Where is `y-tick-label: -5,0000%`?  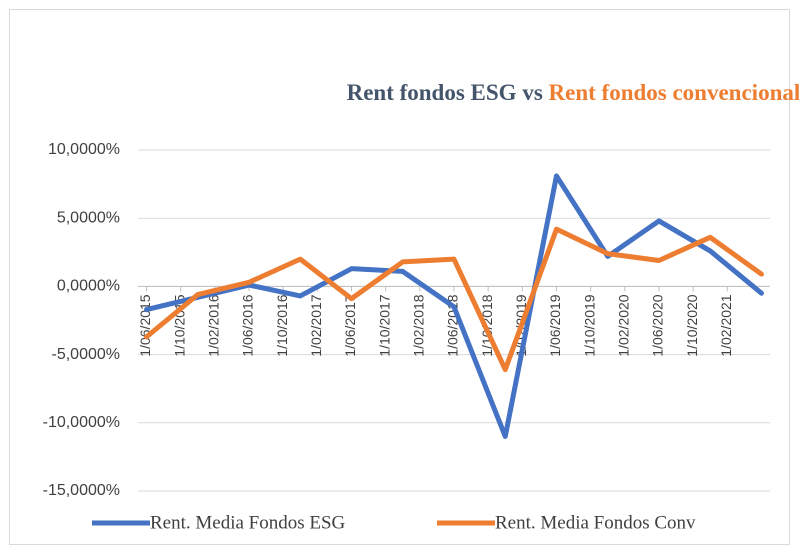
y-tick-label: -5,0000% is located at coordinates (86, 354).